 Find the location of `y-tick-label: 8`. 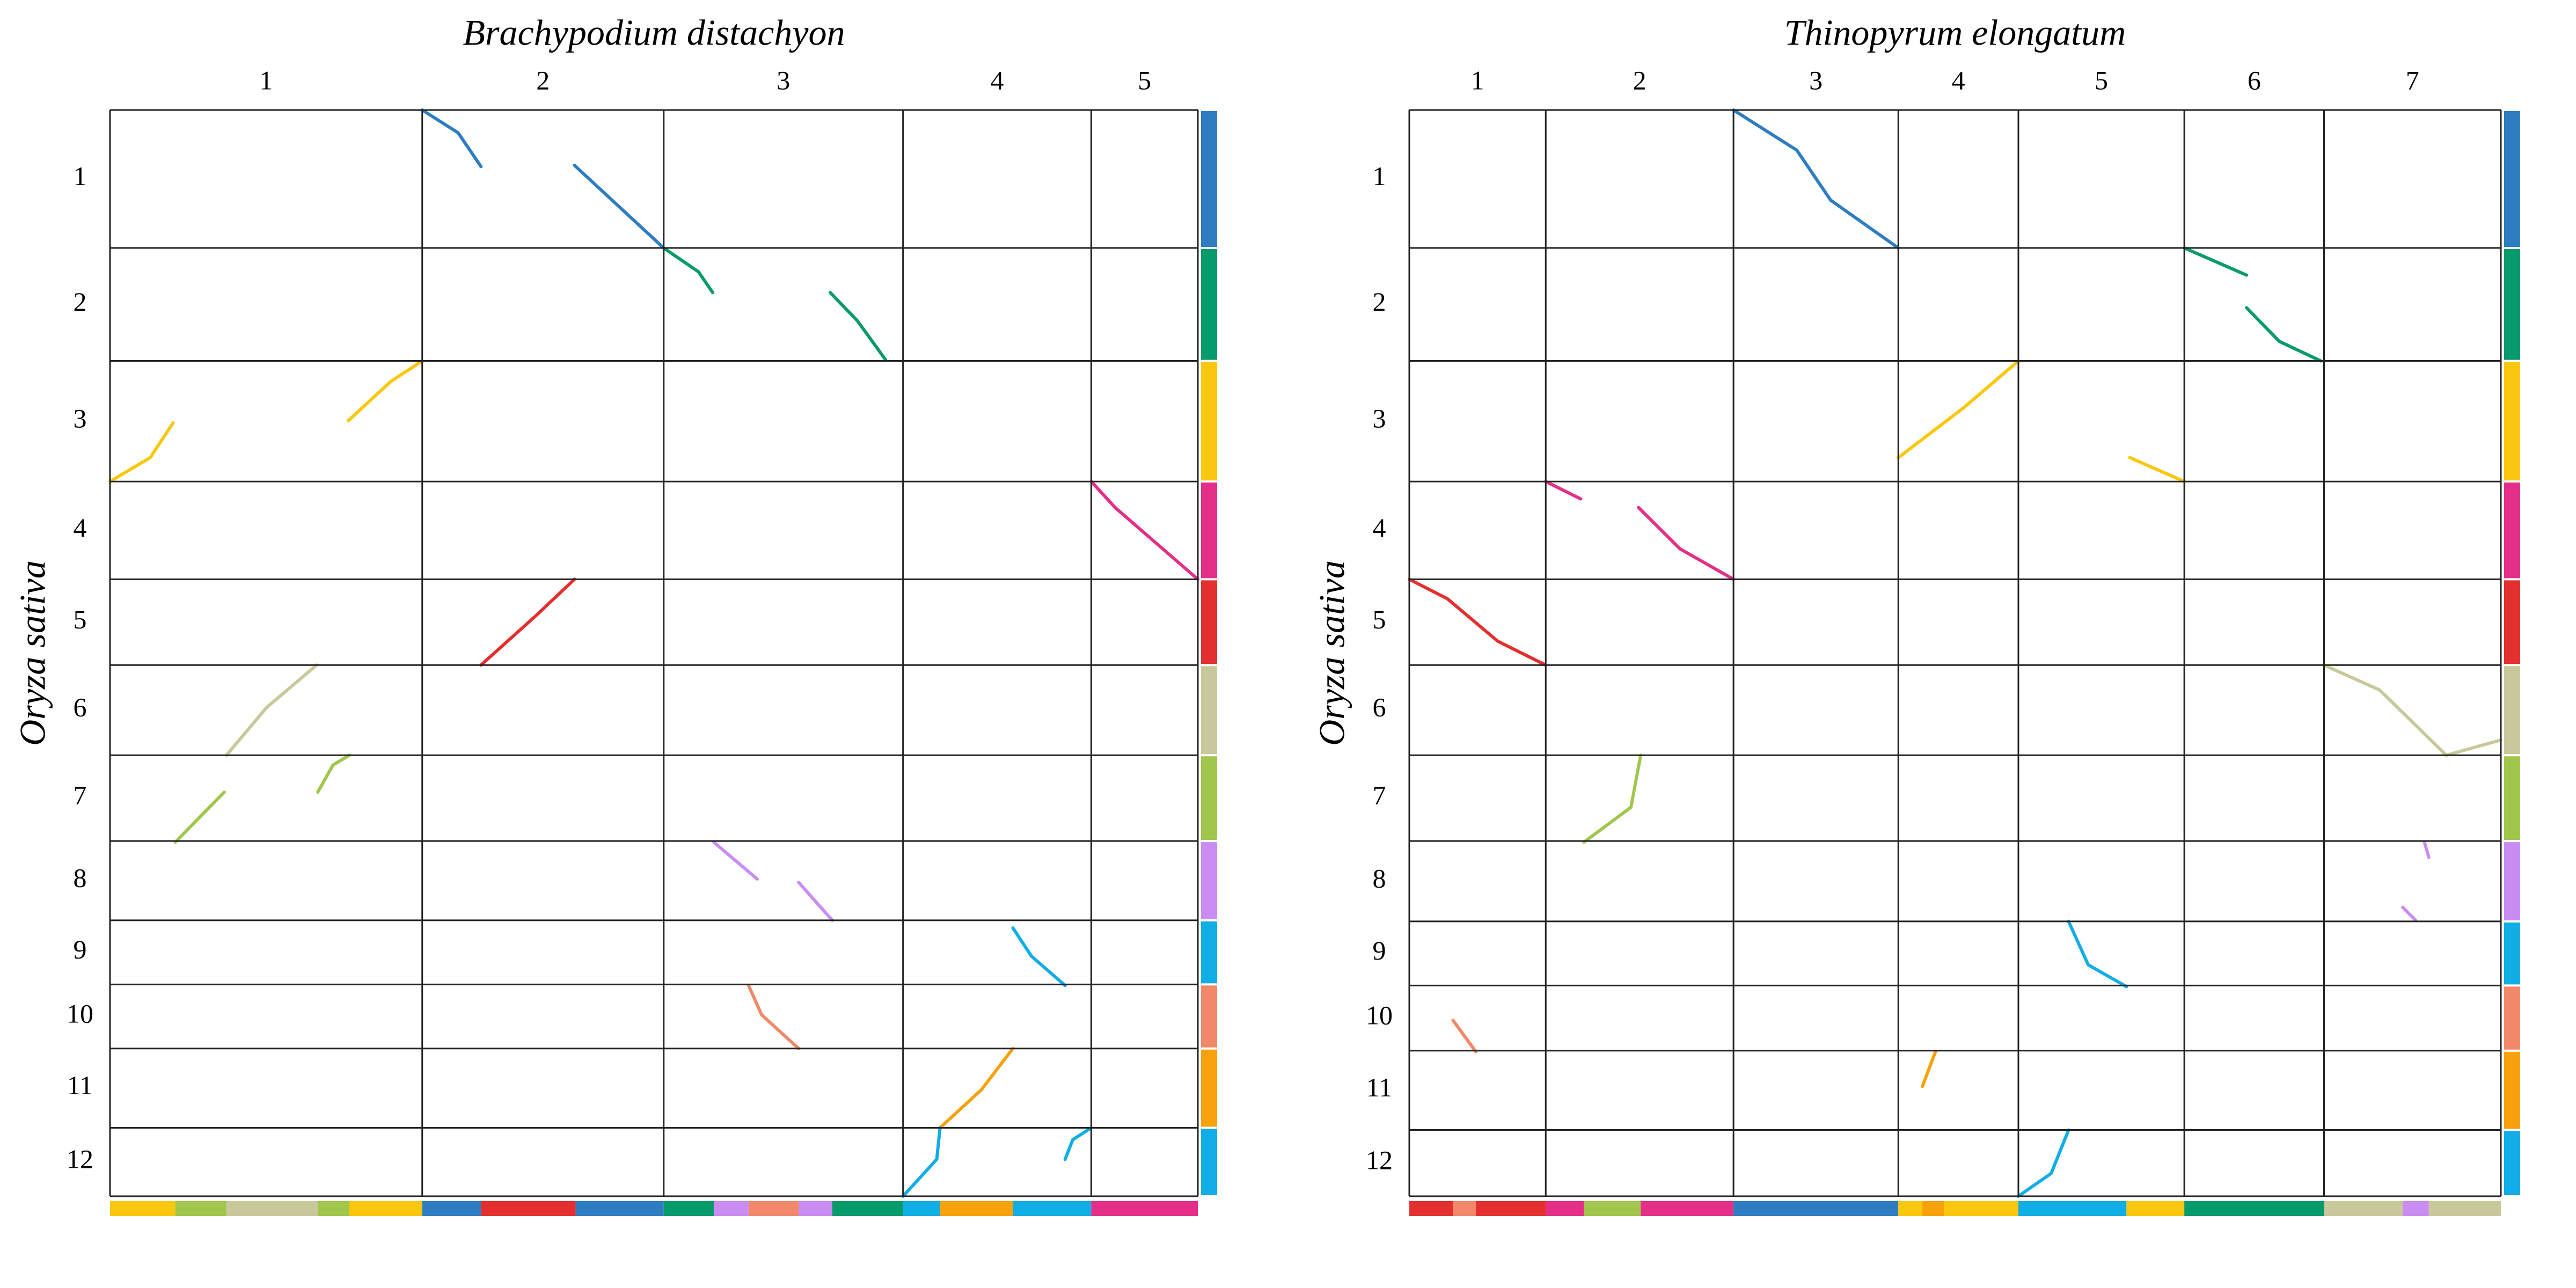

y-tick-label: 8 is located at coordinates (80, 877).